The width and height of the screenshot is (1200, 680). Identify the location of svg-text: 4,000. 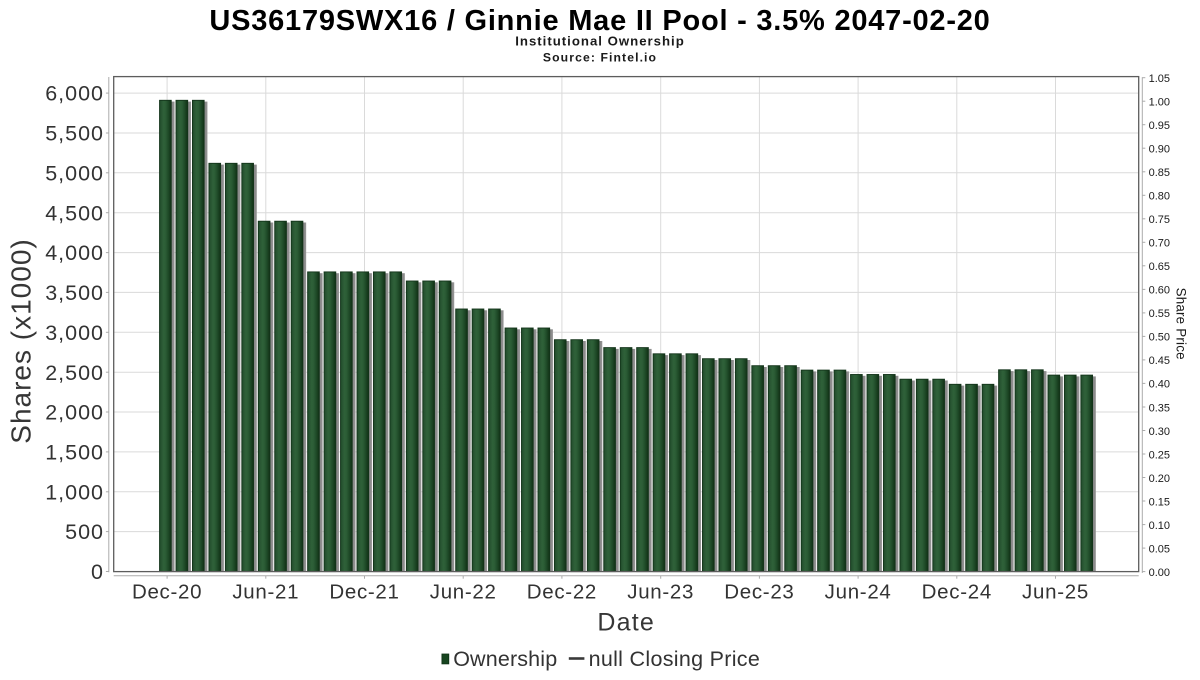
(74, 253).